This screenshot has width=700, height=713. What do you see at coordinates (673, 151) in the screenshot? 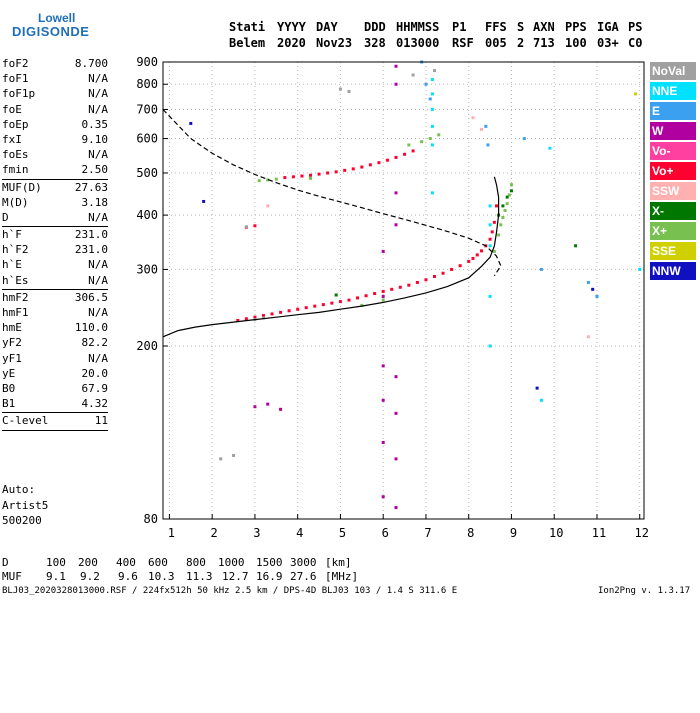
I see `legend-item-vo: Vo-` at bounding box center [673, 151].